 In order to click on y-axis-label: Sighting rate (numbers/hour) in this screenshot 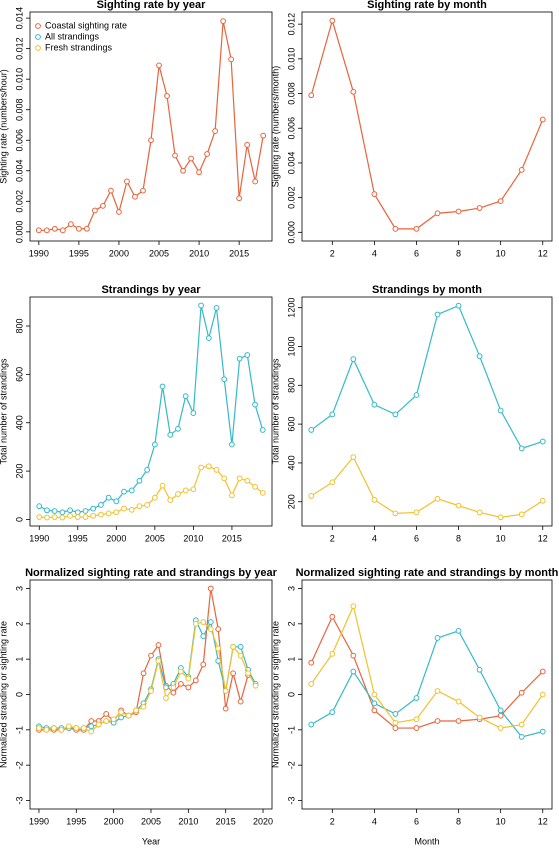, I will do `click(4, 126)`.